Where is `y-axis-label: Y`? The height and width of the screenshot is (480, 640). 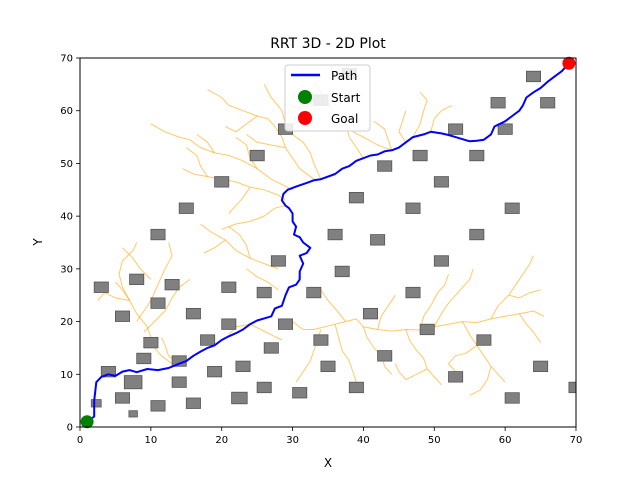
y-axis-label: Y is located at coordinates (38, 242).